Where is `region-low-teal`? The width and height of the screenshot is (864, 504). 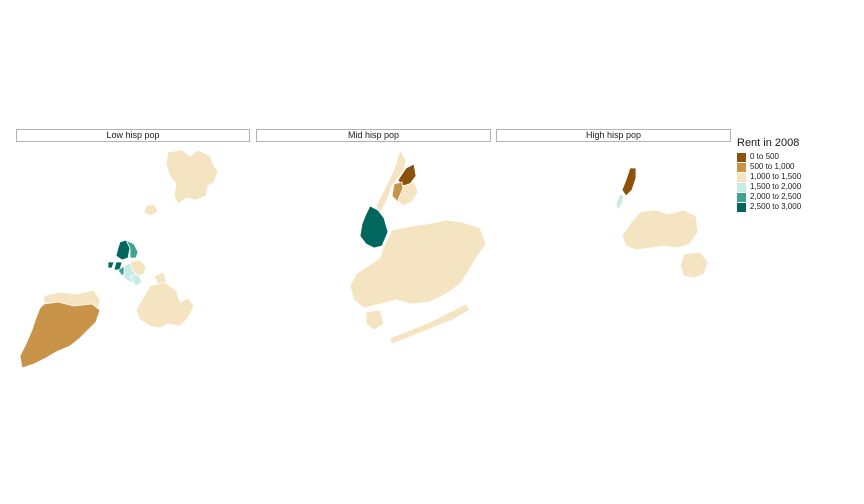 region-low-teal is located at coordinates (132, 249).